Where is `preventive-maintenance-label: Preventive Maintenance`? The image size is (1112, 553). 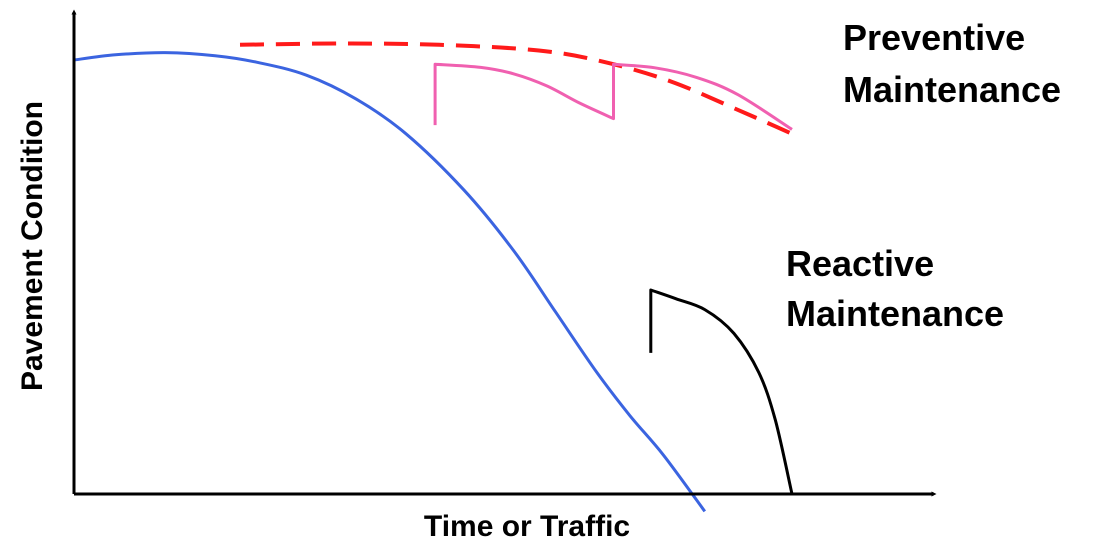 preventive-maintenance-label: Preventive Maintenance is located at coordinates (952, 63).